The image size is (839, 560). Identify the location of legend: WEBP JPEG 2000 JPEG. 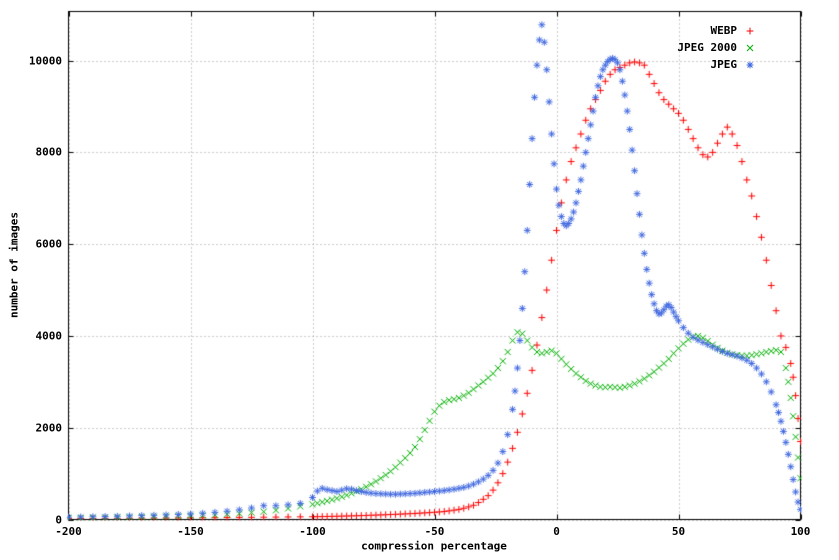
(717, 47).